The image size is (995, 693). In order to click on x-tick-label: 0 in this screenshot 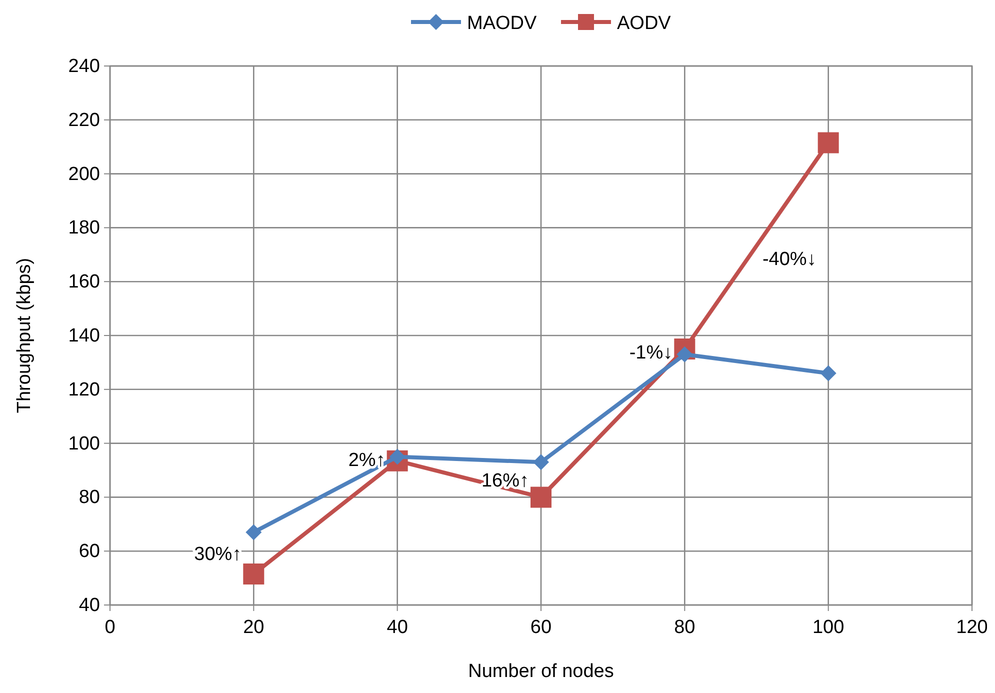, I will do `click(110, 627)`.